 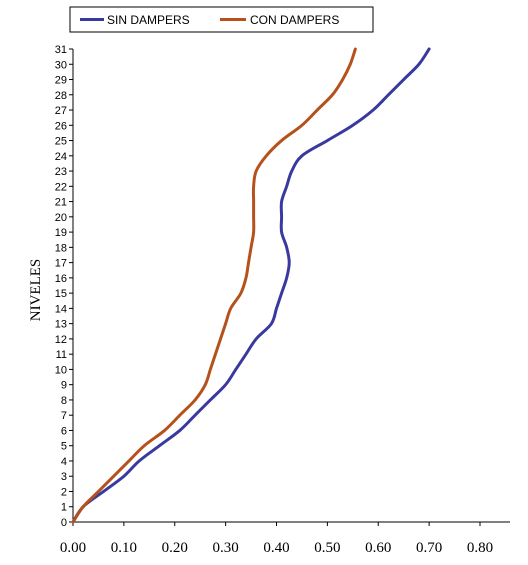 What do you see at coordinates (61, 111) in the screenshot?
I see `y-tick-label: 27` at bounding box center [61, 111].